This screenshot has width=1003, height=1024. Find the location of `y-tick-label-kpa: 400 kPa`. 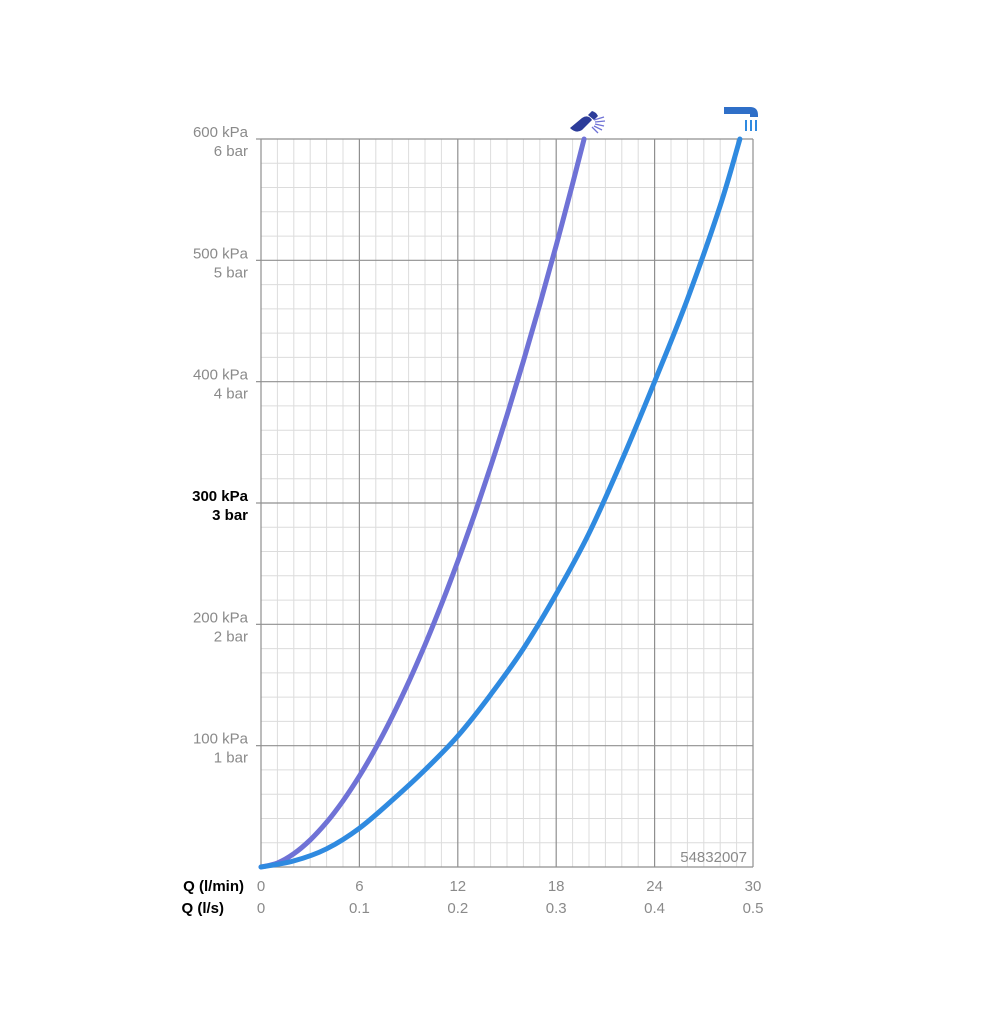

y-tick-label-kpa: 400 kPa is located at coordinates (221, 375).